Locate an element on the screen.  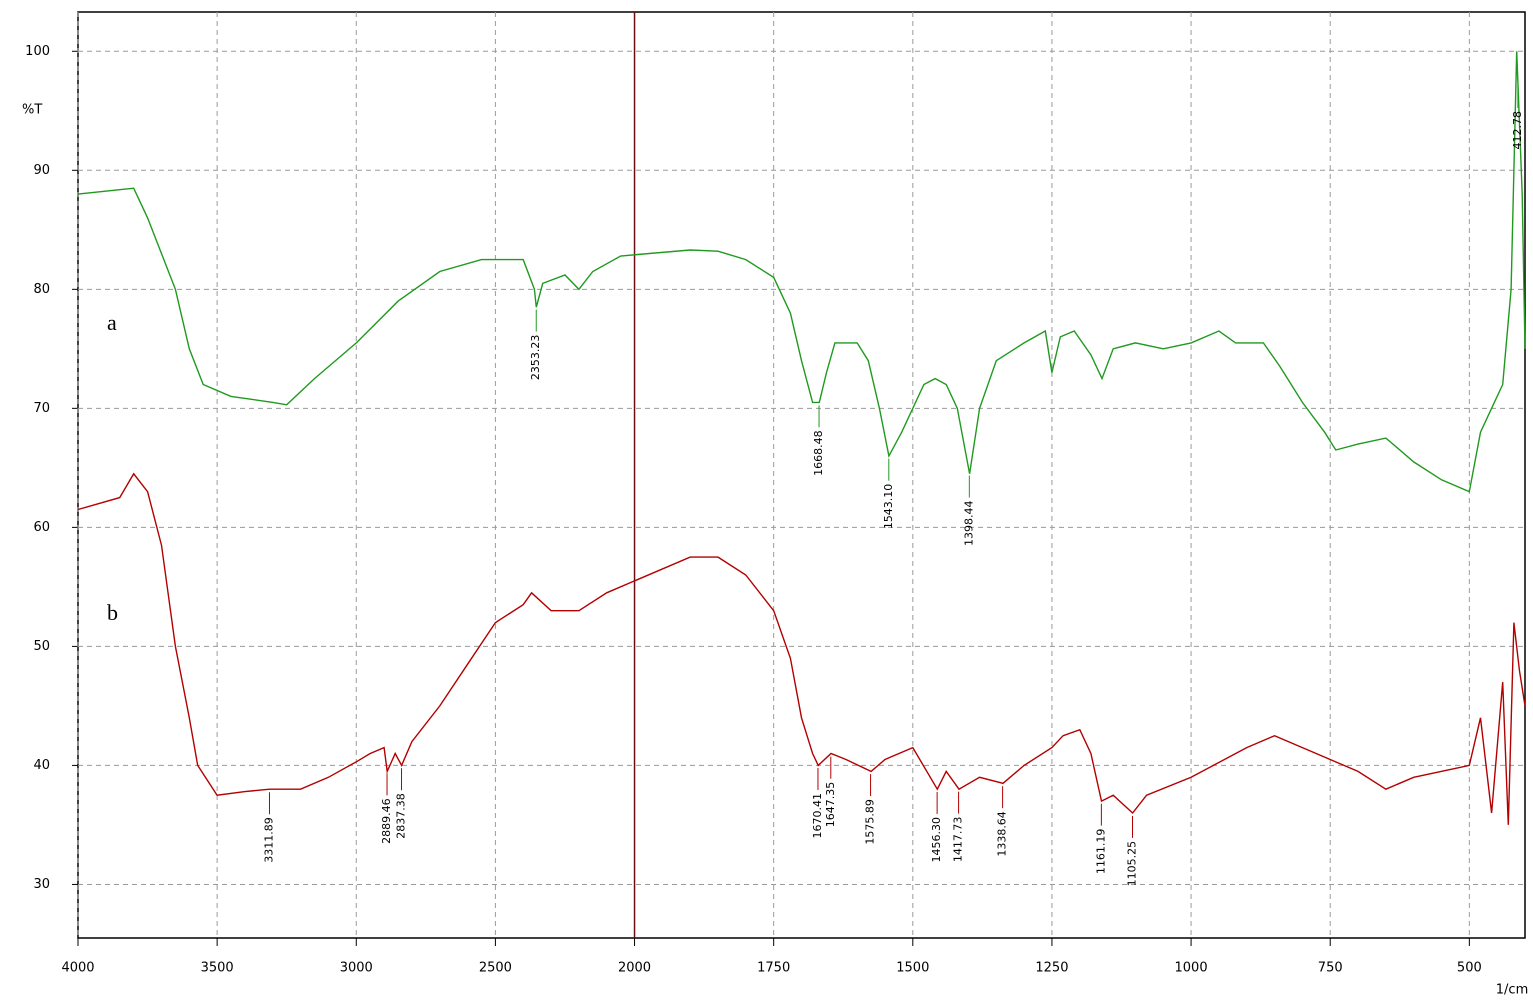
x-tick-label: 750 is located at coordinates (1330, 968).